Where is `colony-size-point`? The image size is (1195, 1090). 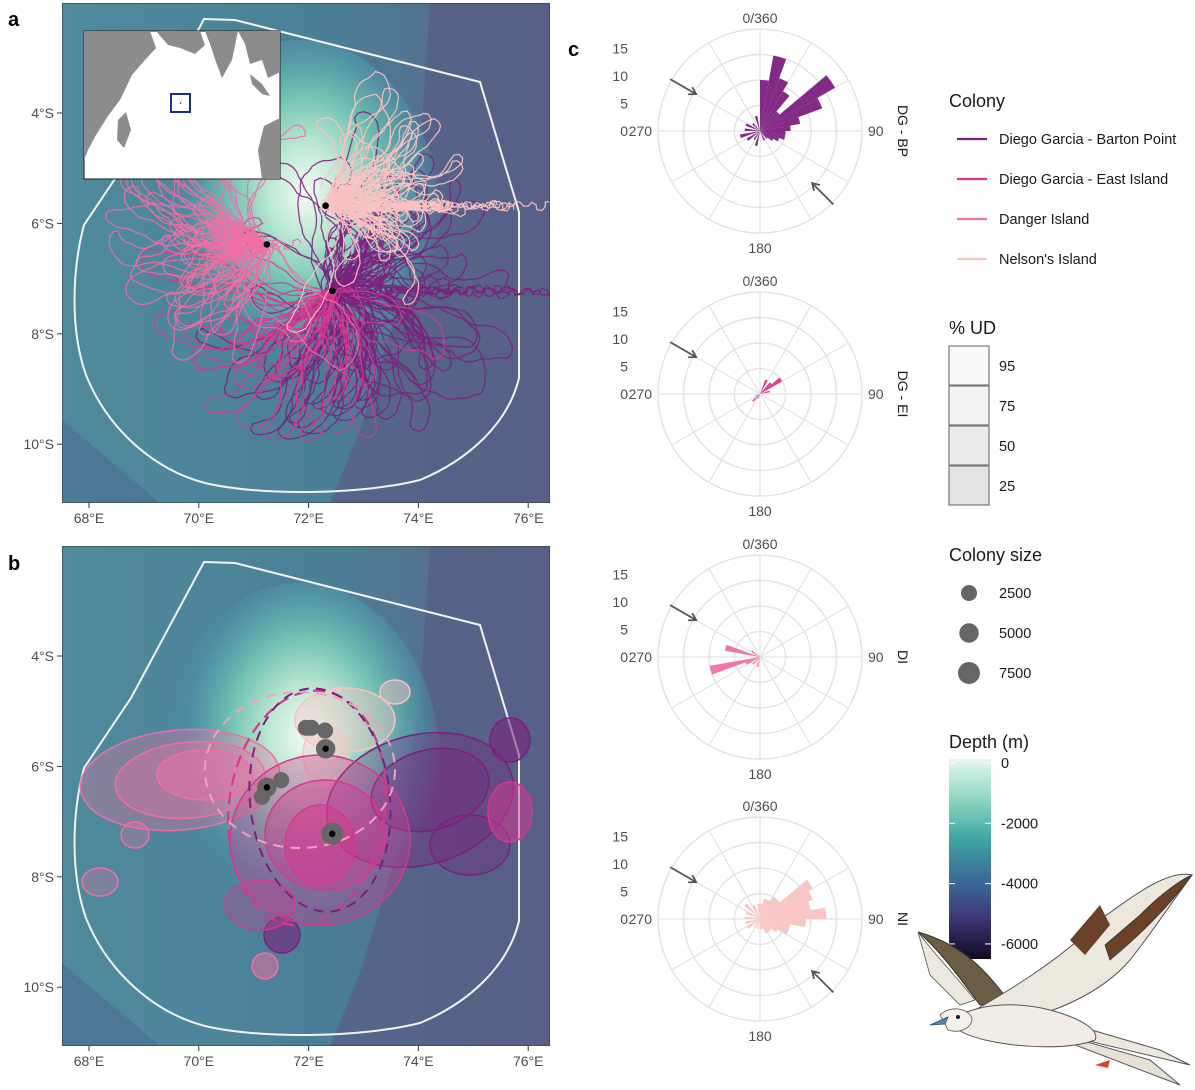
colony-size-point is located at coordinates (325, 730).